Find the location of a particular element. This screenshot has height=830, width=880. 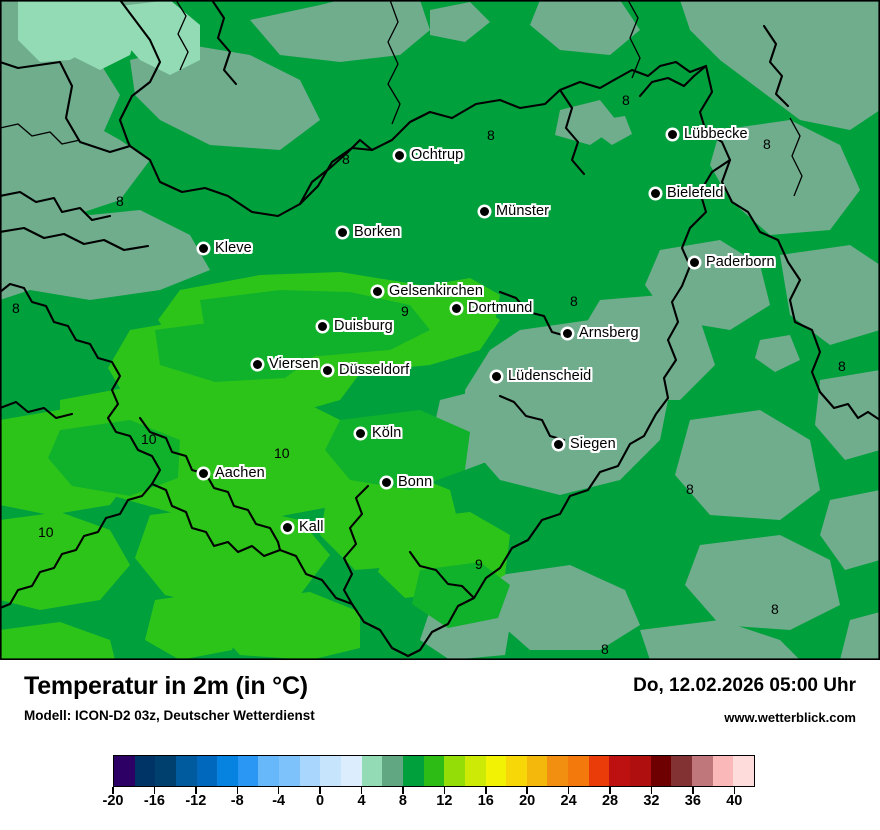

colorbar-labels: -20 -16 -12 -8 -4 0 4 8 12 16 20 24 28 32 36 40 is located at coordinates (429, 804).